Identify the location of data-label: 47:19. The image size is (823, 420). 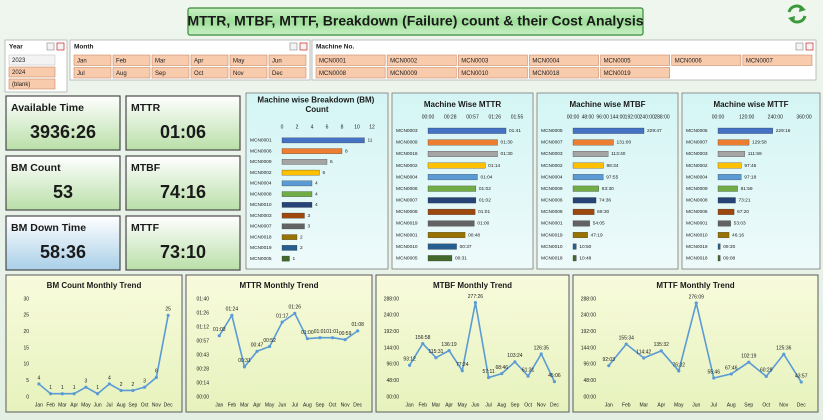
(597, 235).